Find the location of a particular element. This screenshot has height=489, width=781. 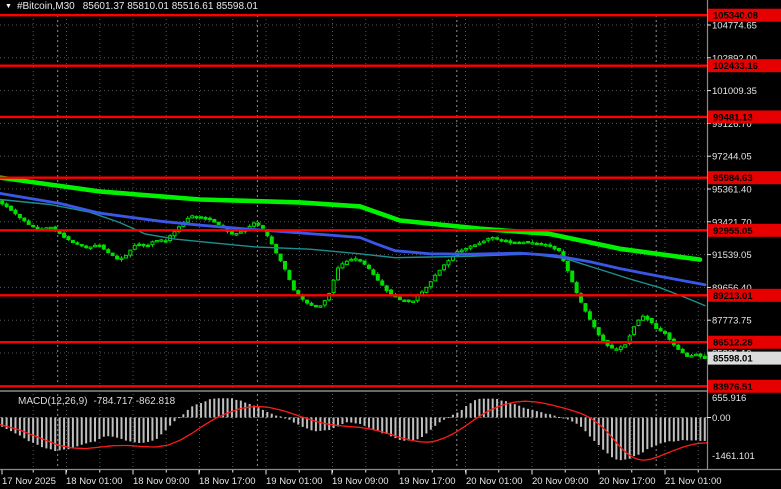

svg-text: 91539.05 is located at coordinates (732, 255).